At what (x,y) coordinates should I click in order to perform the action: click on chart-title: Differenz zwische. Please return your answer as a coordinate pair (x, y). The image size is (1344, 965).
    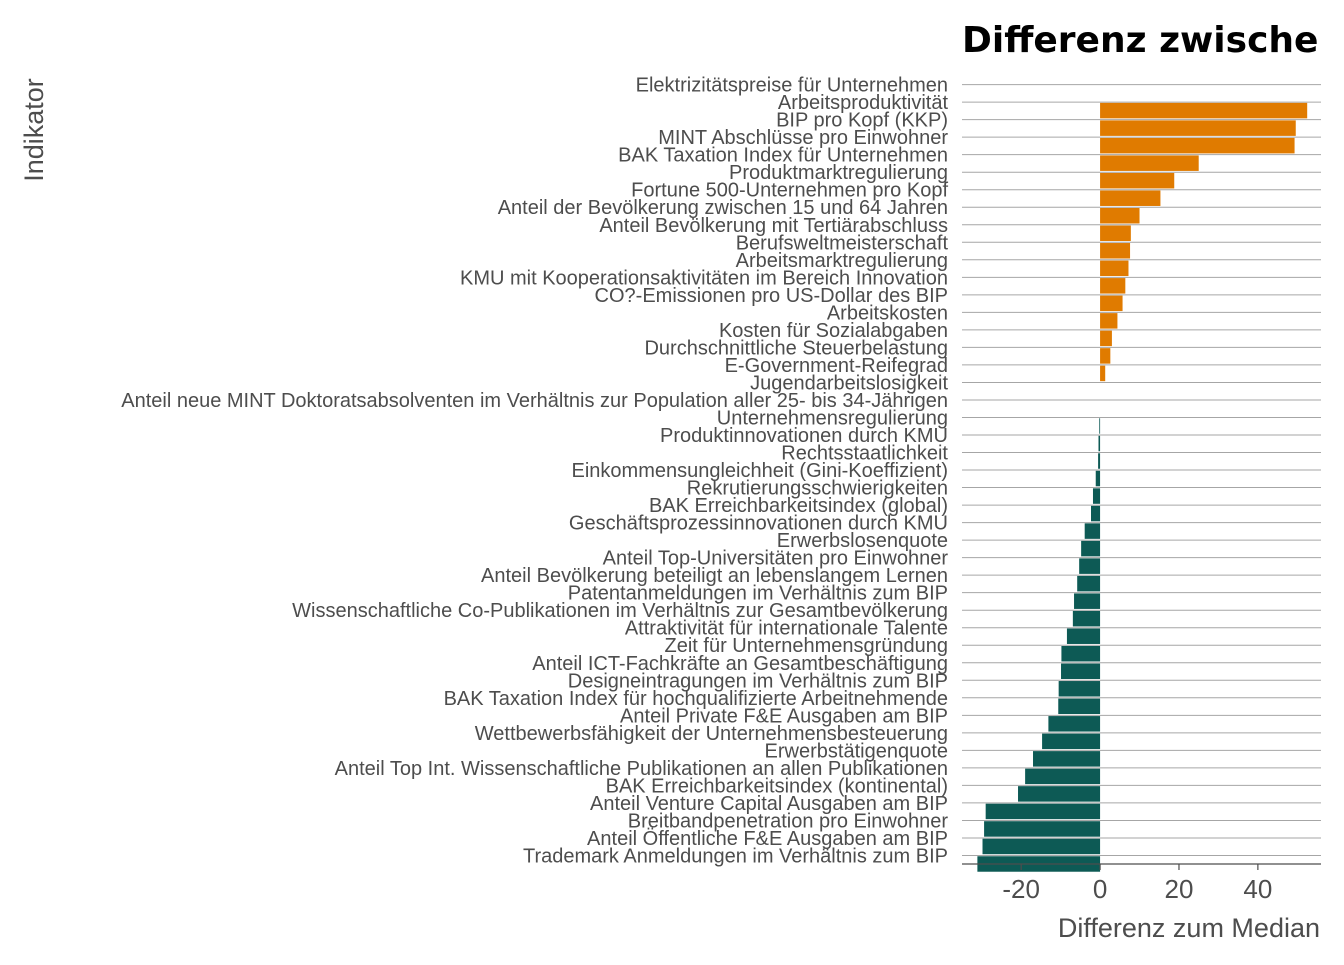
    Looking at the image, I should click on (1140, 40).